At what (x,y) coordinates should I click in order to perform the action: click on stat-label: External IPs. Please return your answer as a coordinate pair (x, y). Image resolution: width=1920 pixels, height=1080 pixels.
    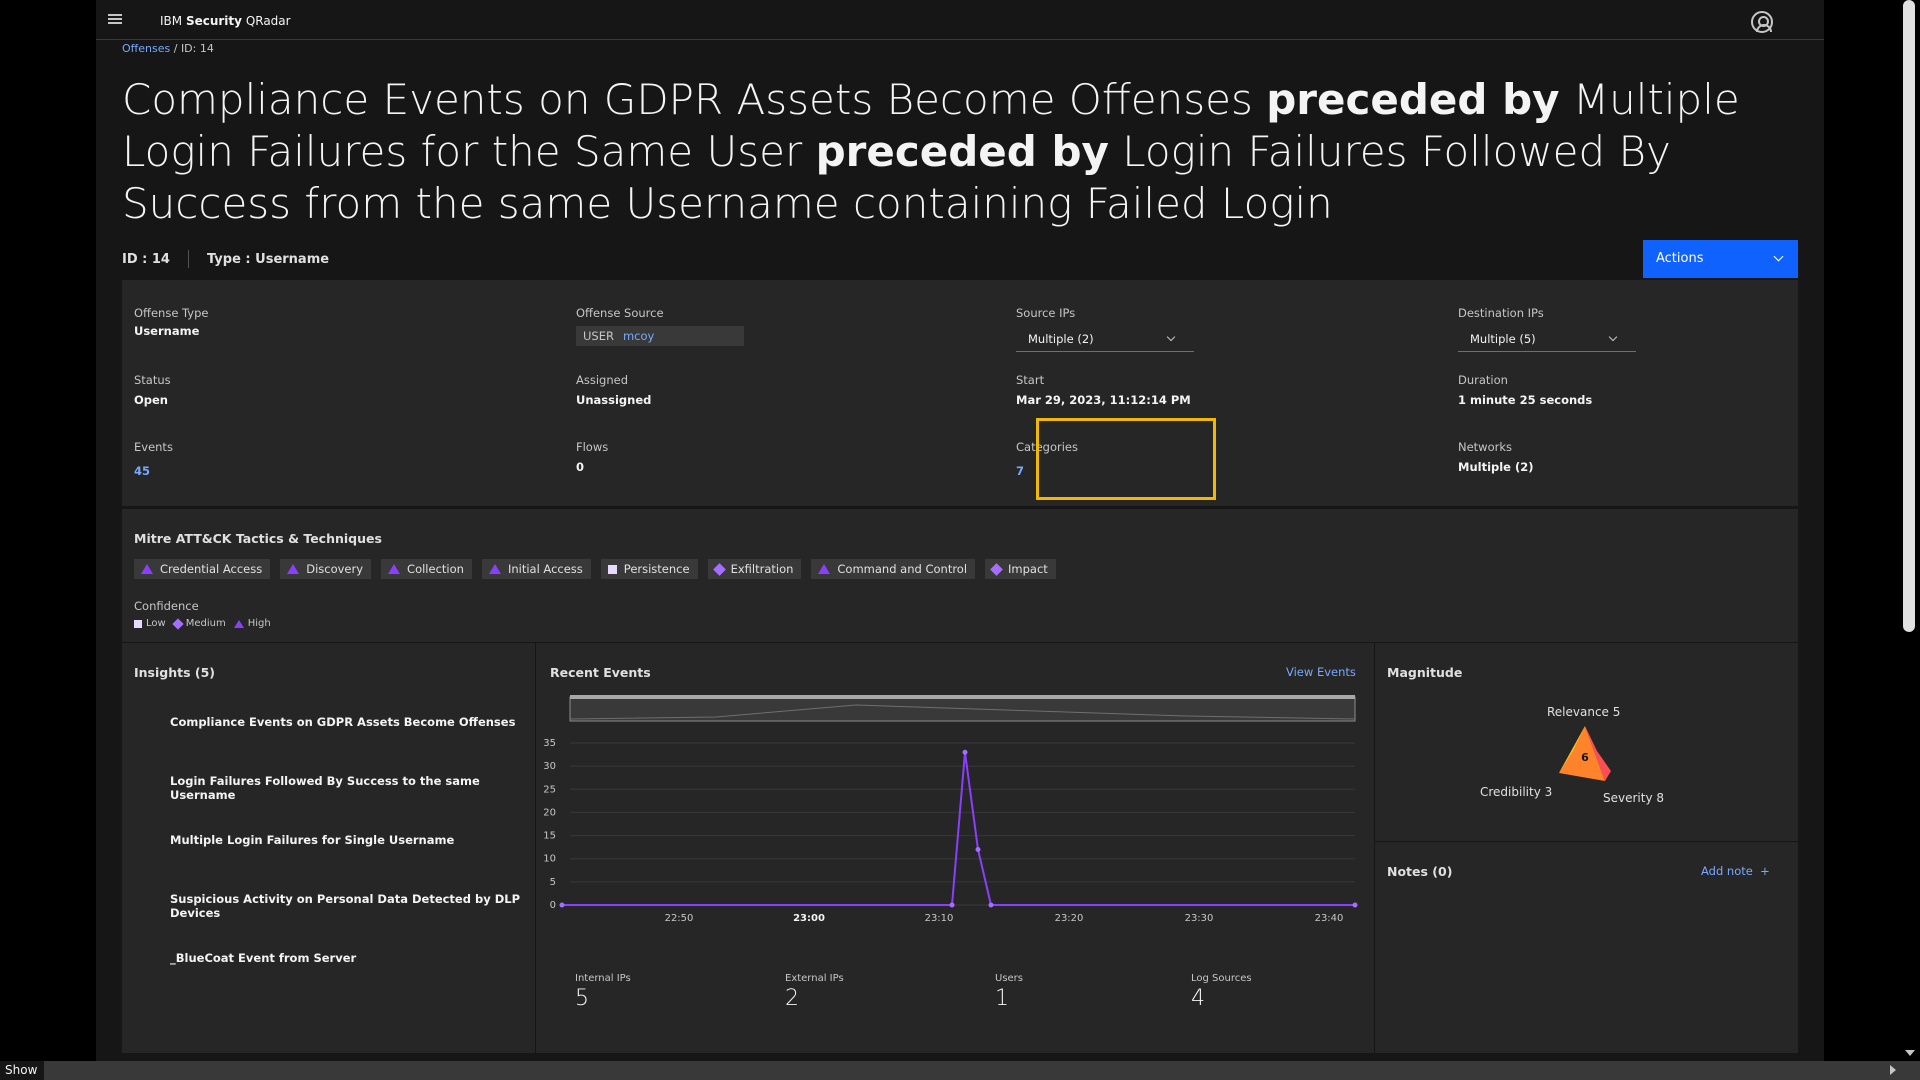
    Looking at the image, I should click on (814, 978).